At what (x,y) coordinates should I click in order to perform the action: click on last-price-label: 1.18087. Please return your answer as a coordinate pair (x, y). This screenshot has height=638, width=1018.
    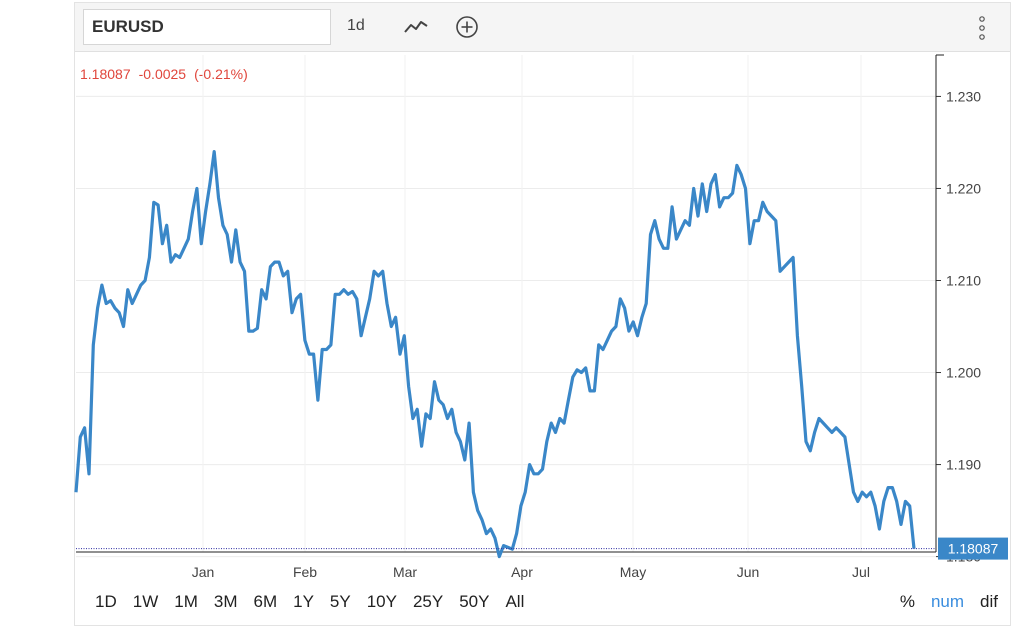
    Looking at the image, I should click on (973, 549).